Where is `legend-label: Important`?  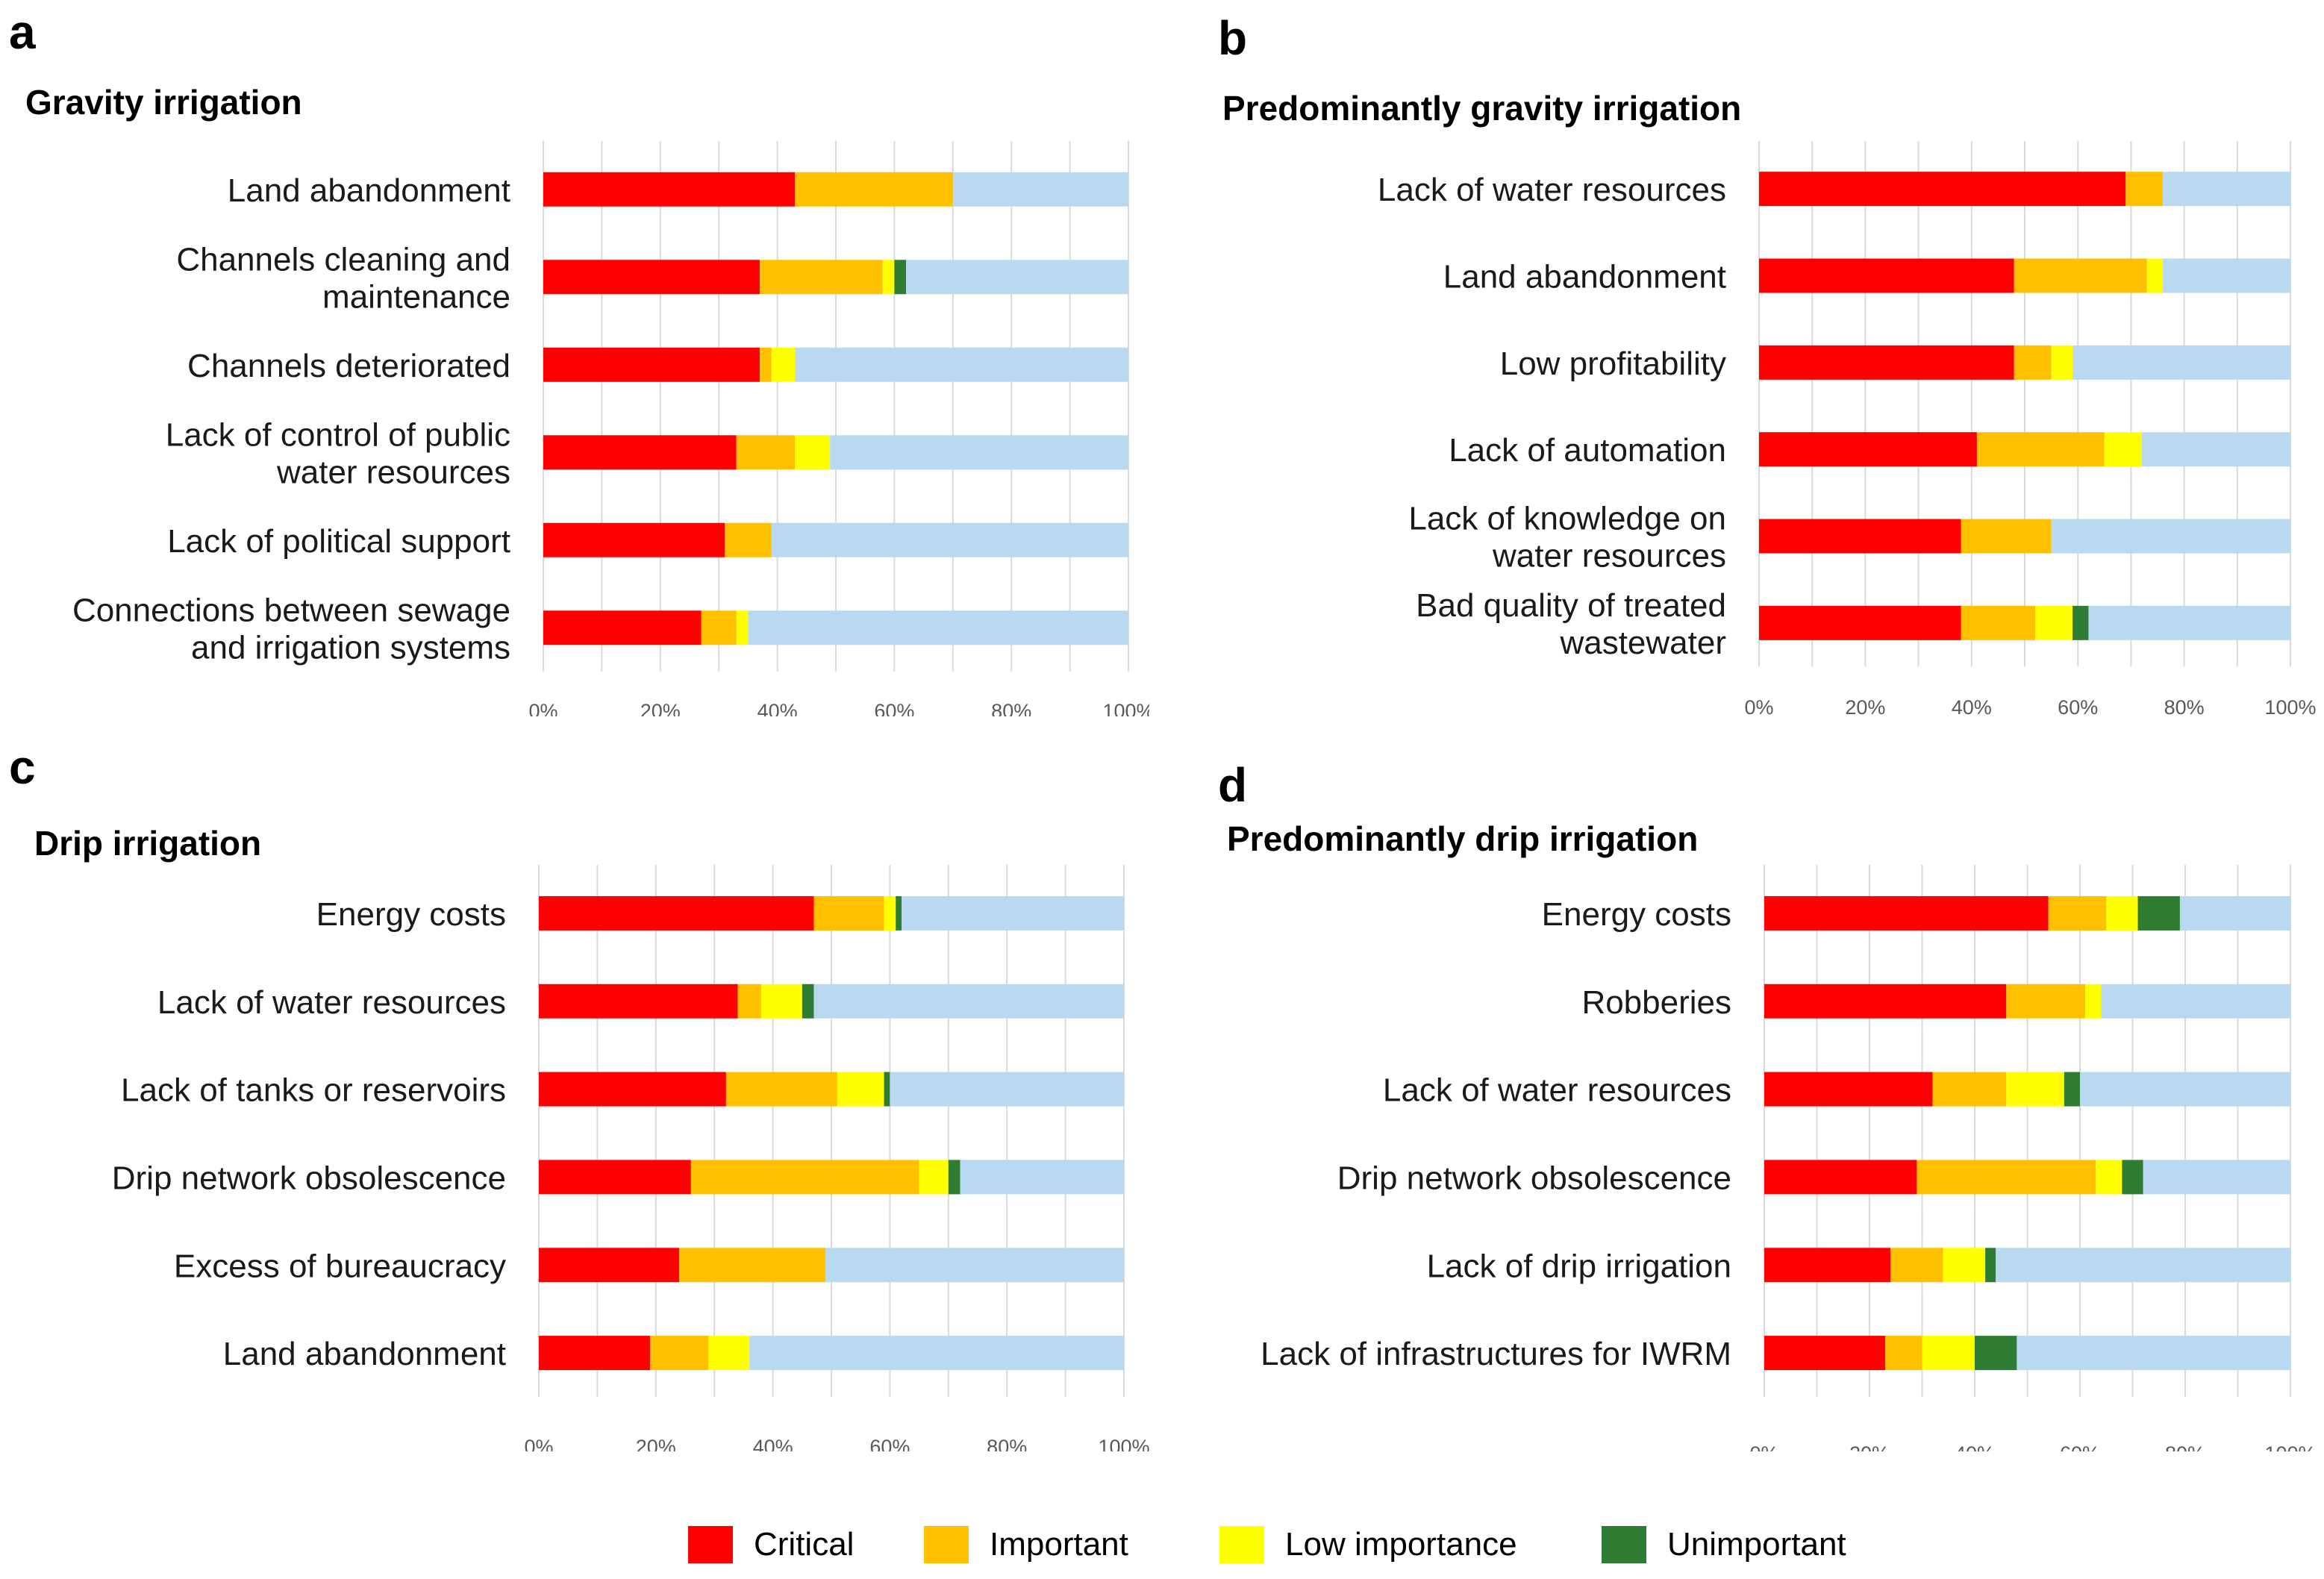 legend-label: Important is located at coordinates (1059, 1544).